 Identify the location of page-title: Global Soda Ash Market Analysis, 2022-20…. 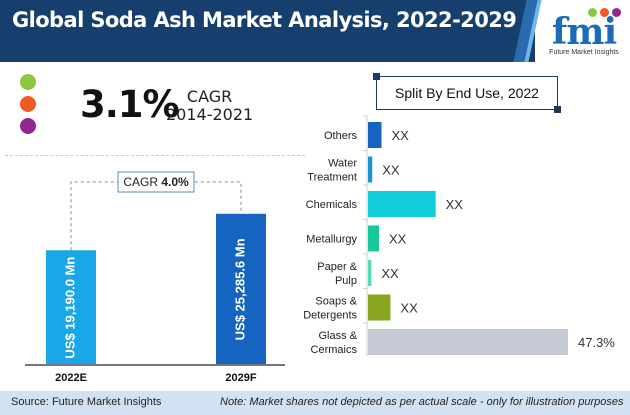
(264, 20).